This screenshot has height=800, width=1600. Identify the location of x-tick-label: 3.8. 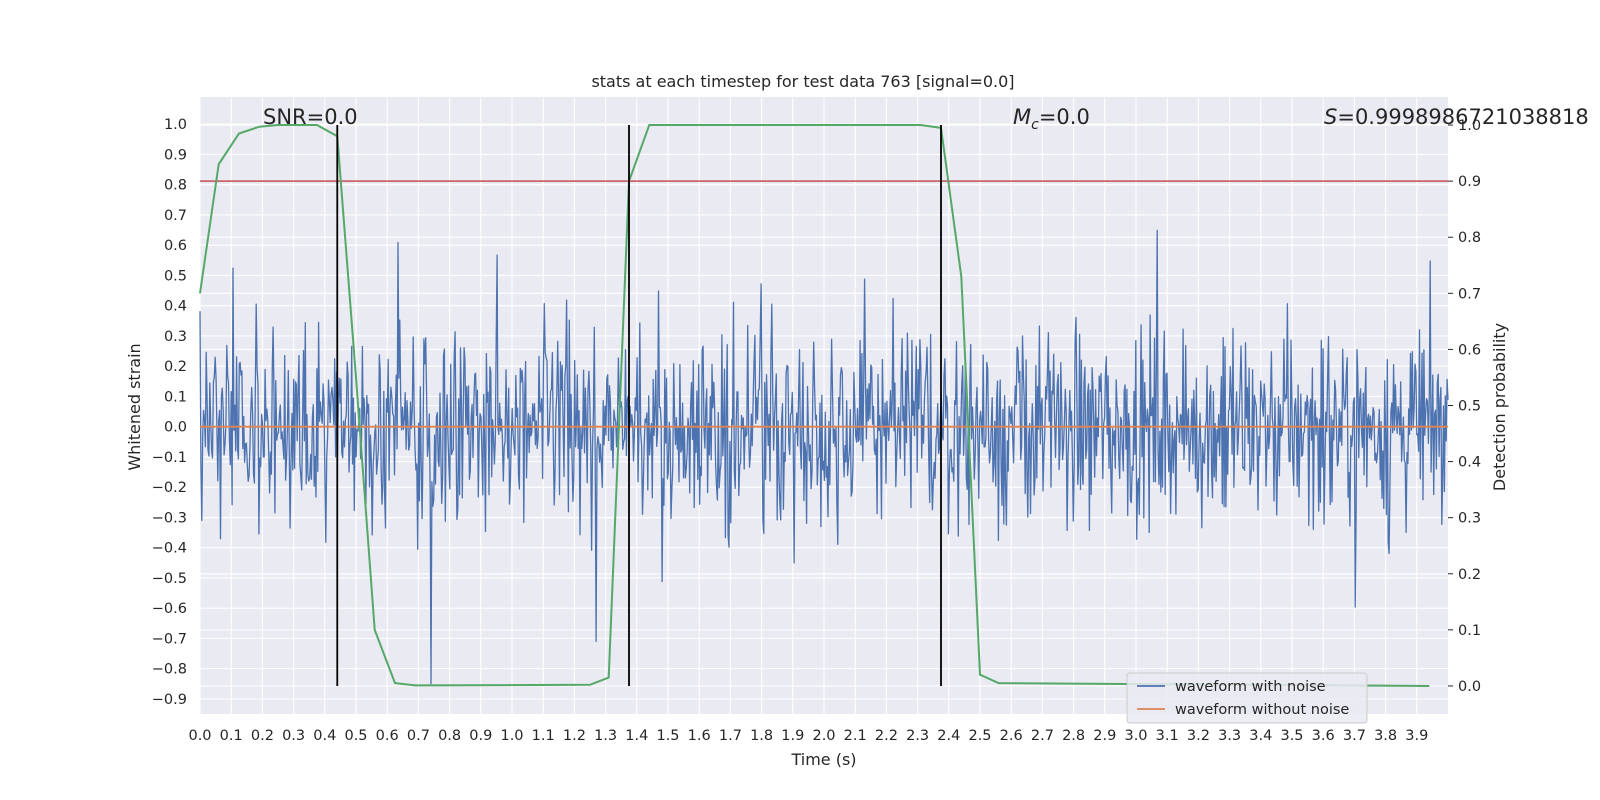
(1385, 736).